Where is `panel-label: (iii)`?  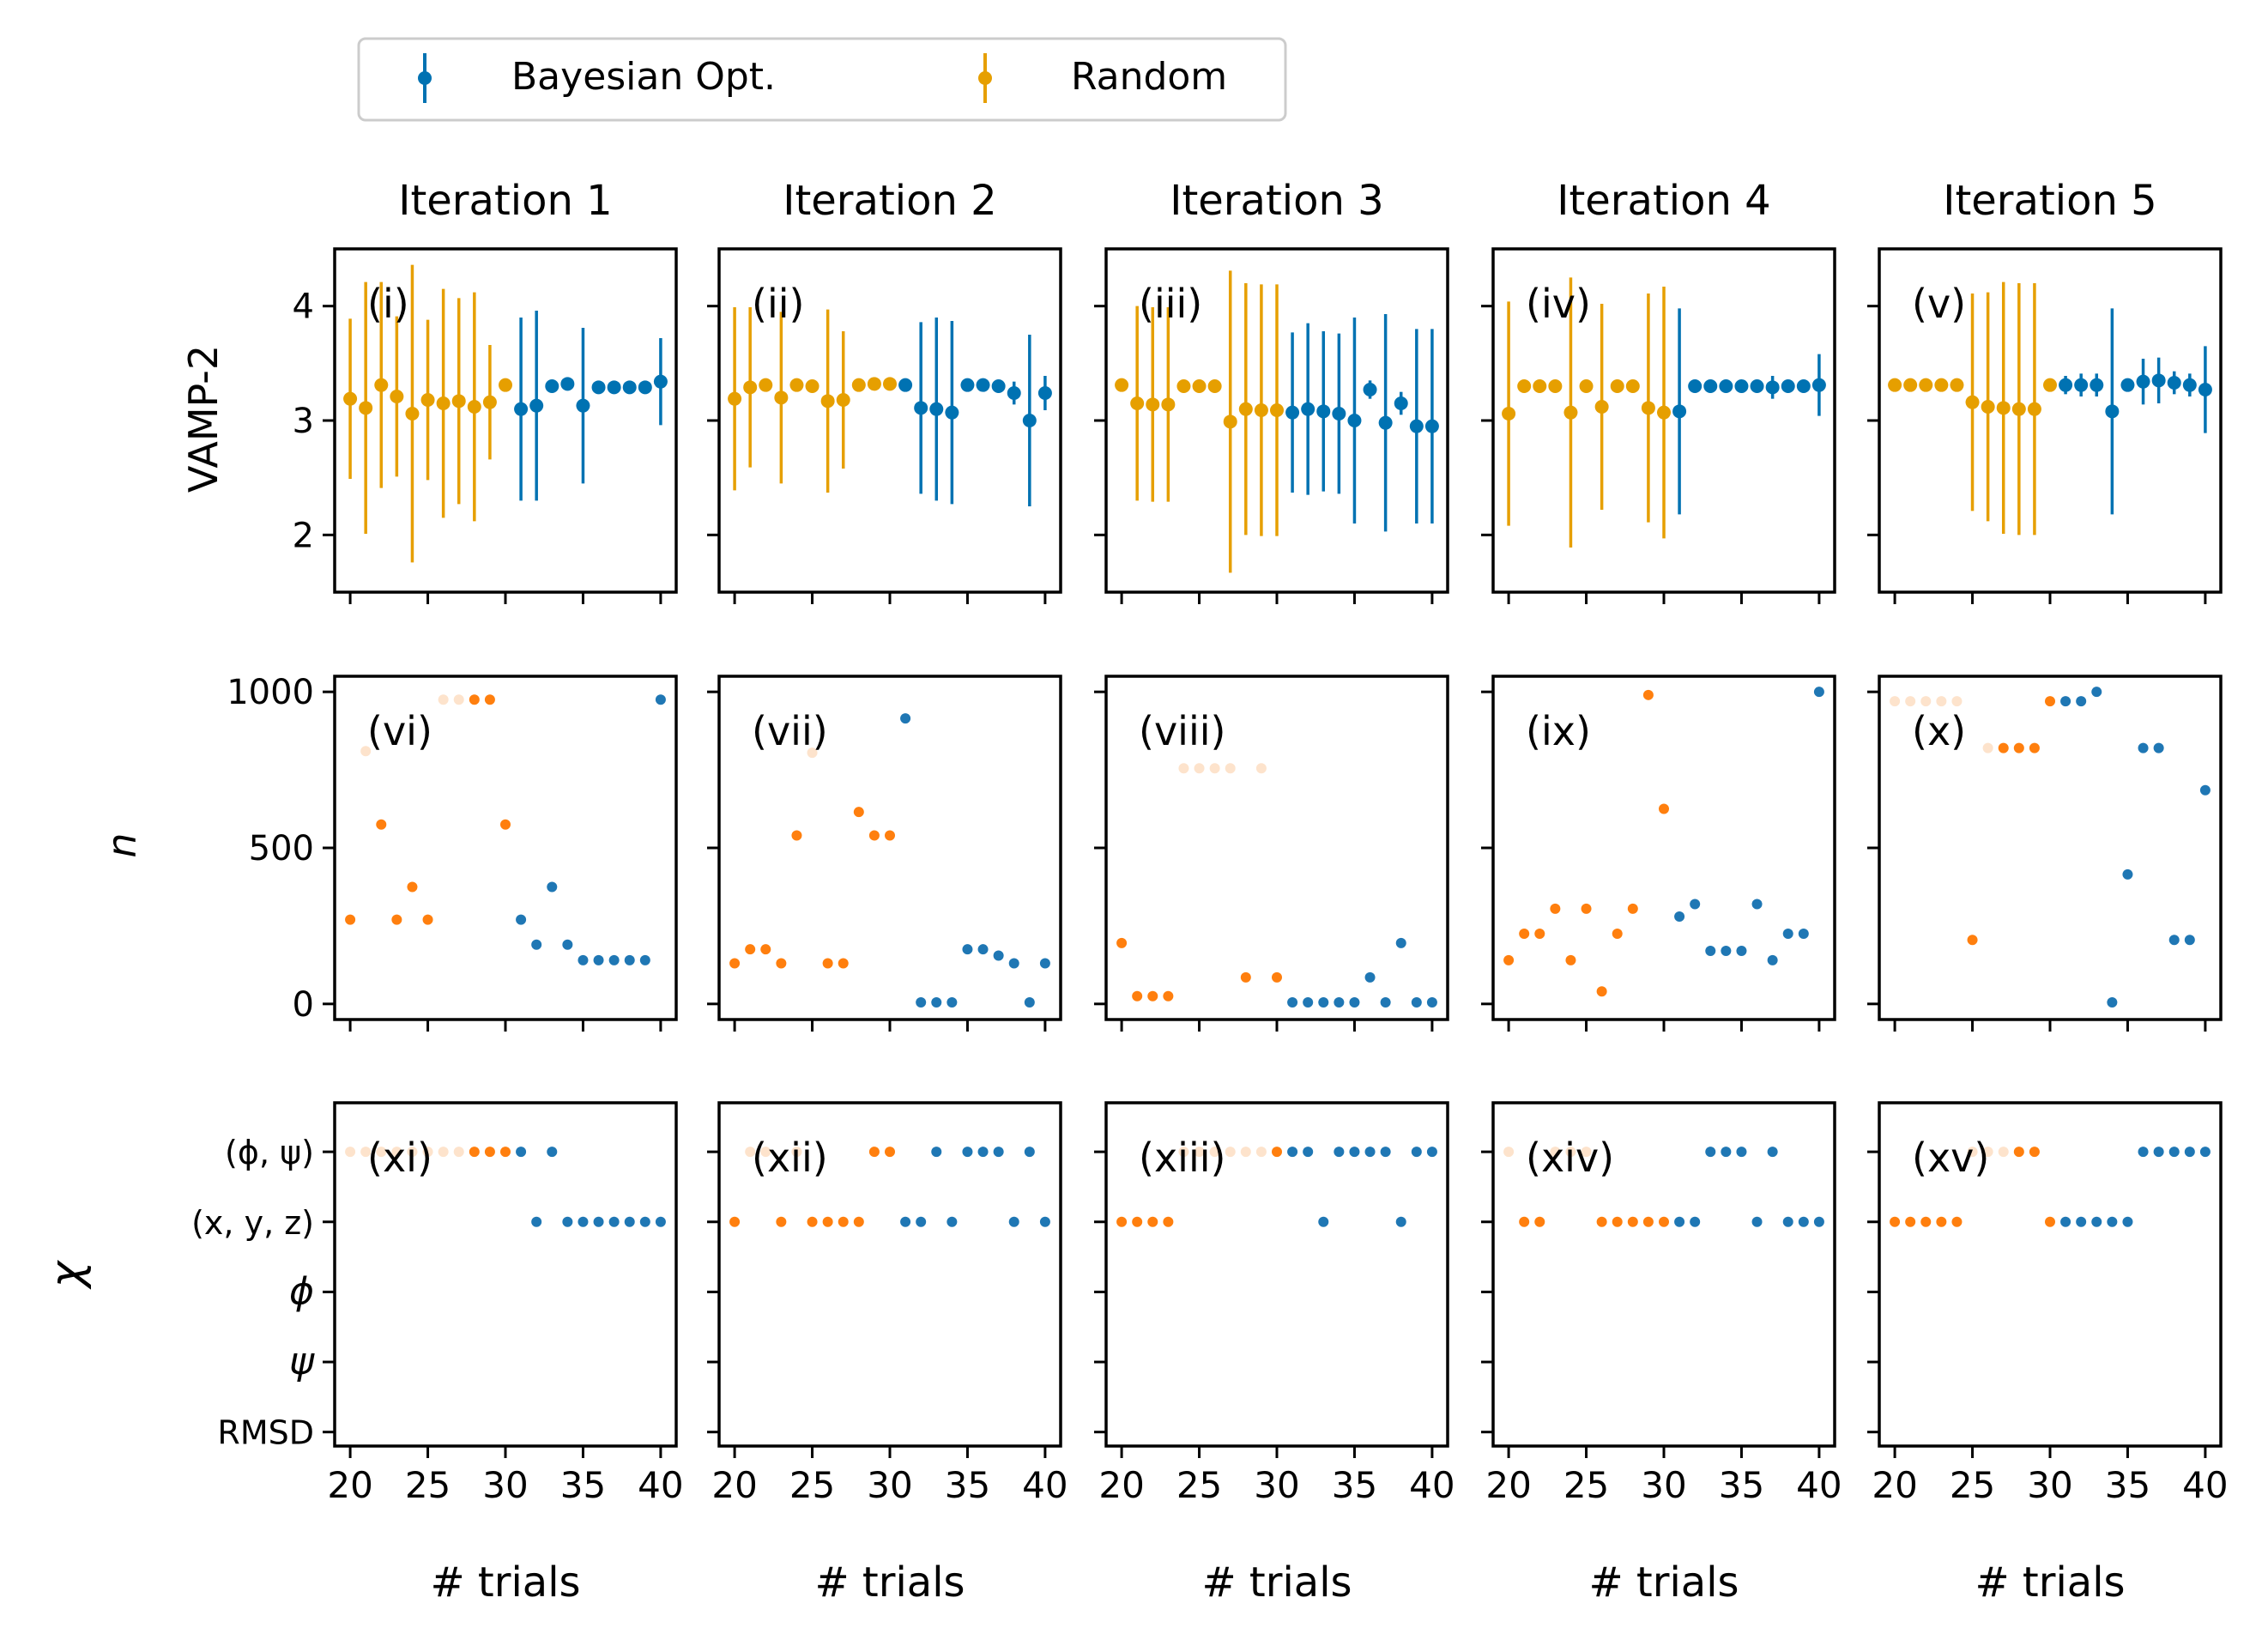 panel-label: (iii) is located at coordinates (1170, 304).